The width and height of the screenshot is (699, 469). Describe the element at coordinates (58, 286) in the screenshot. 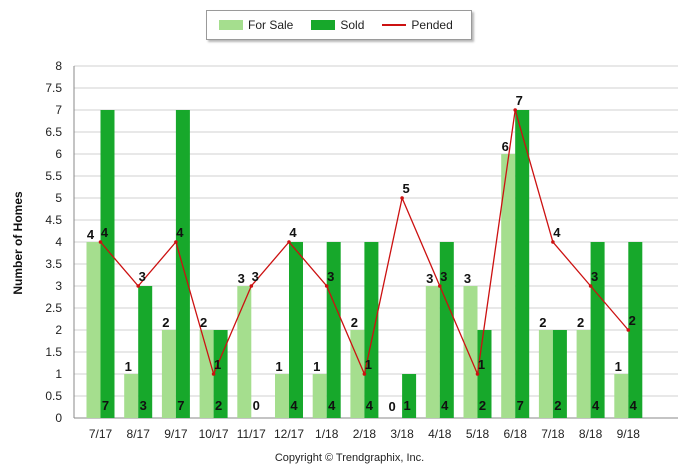

I see `y-tick-label: 3` at that location.